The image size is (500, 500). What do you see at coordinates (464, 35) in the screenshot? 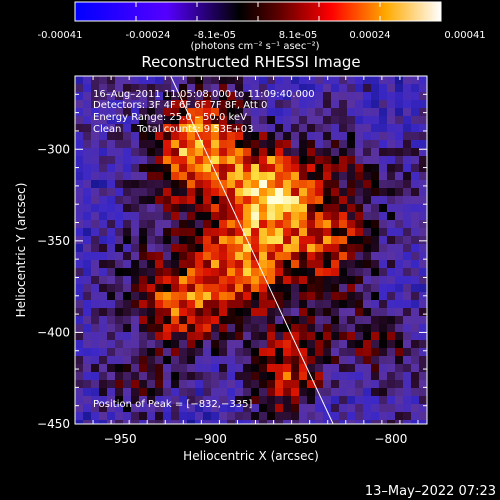
I see `colorbar-tick-label: 0.00041` at bounding box center [464, 35].